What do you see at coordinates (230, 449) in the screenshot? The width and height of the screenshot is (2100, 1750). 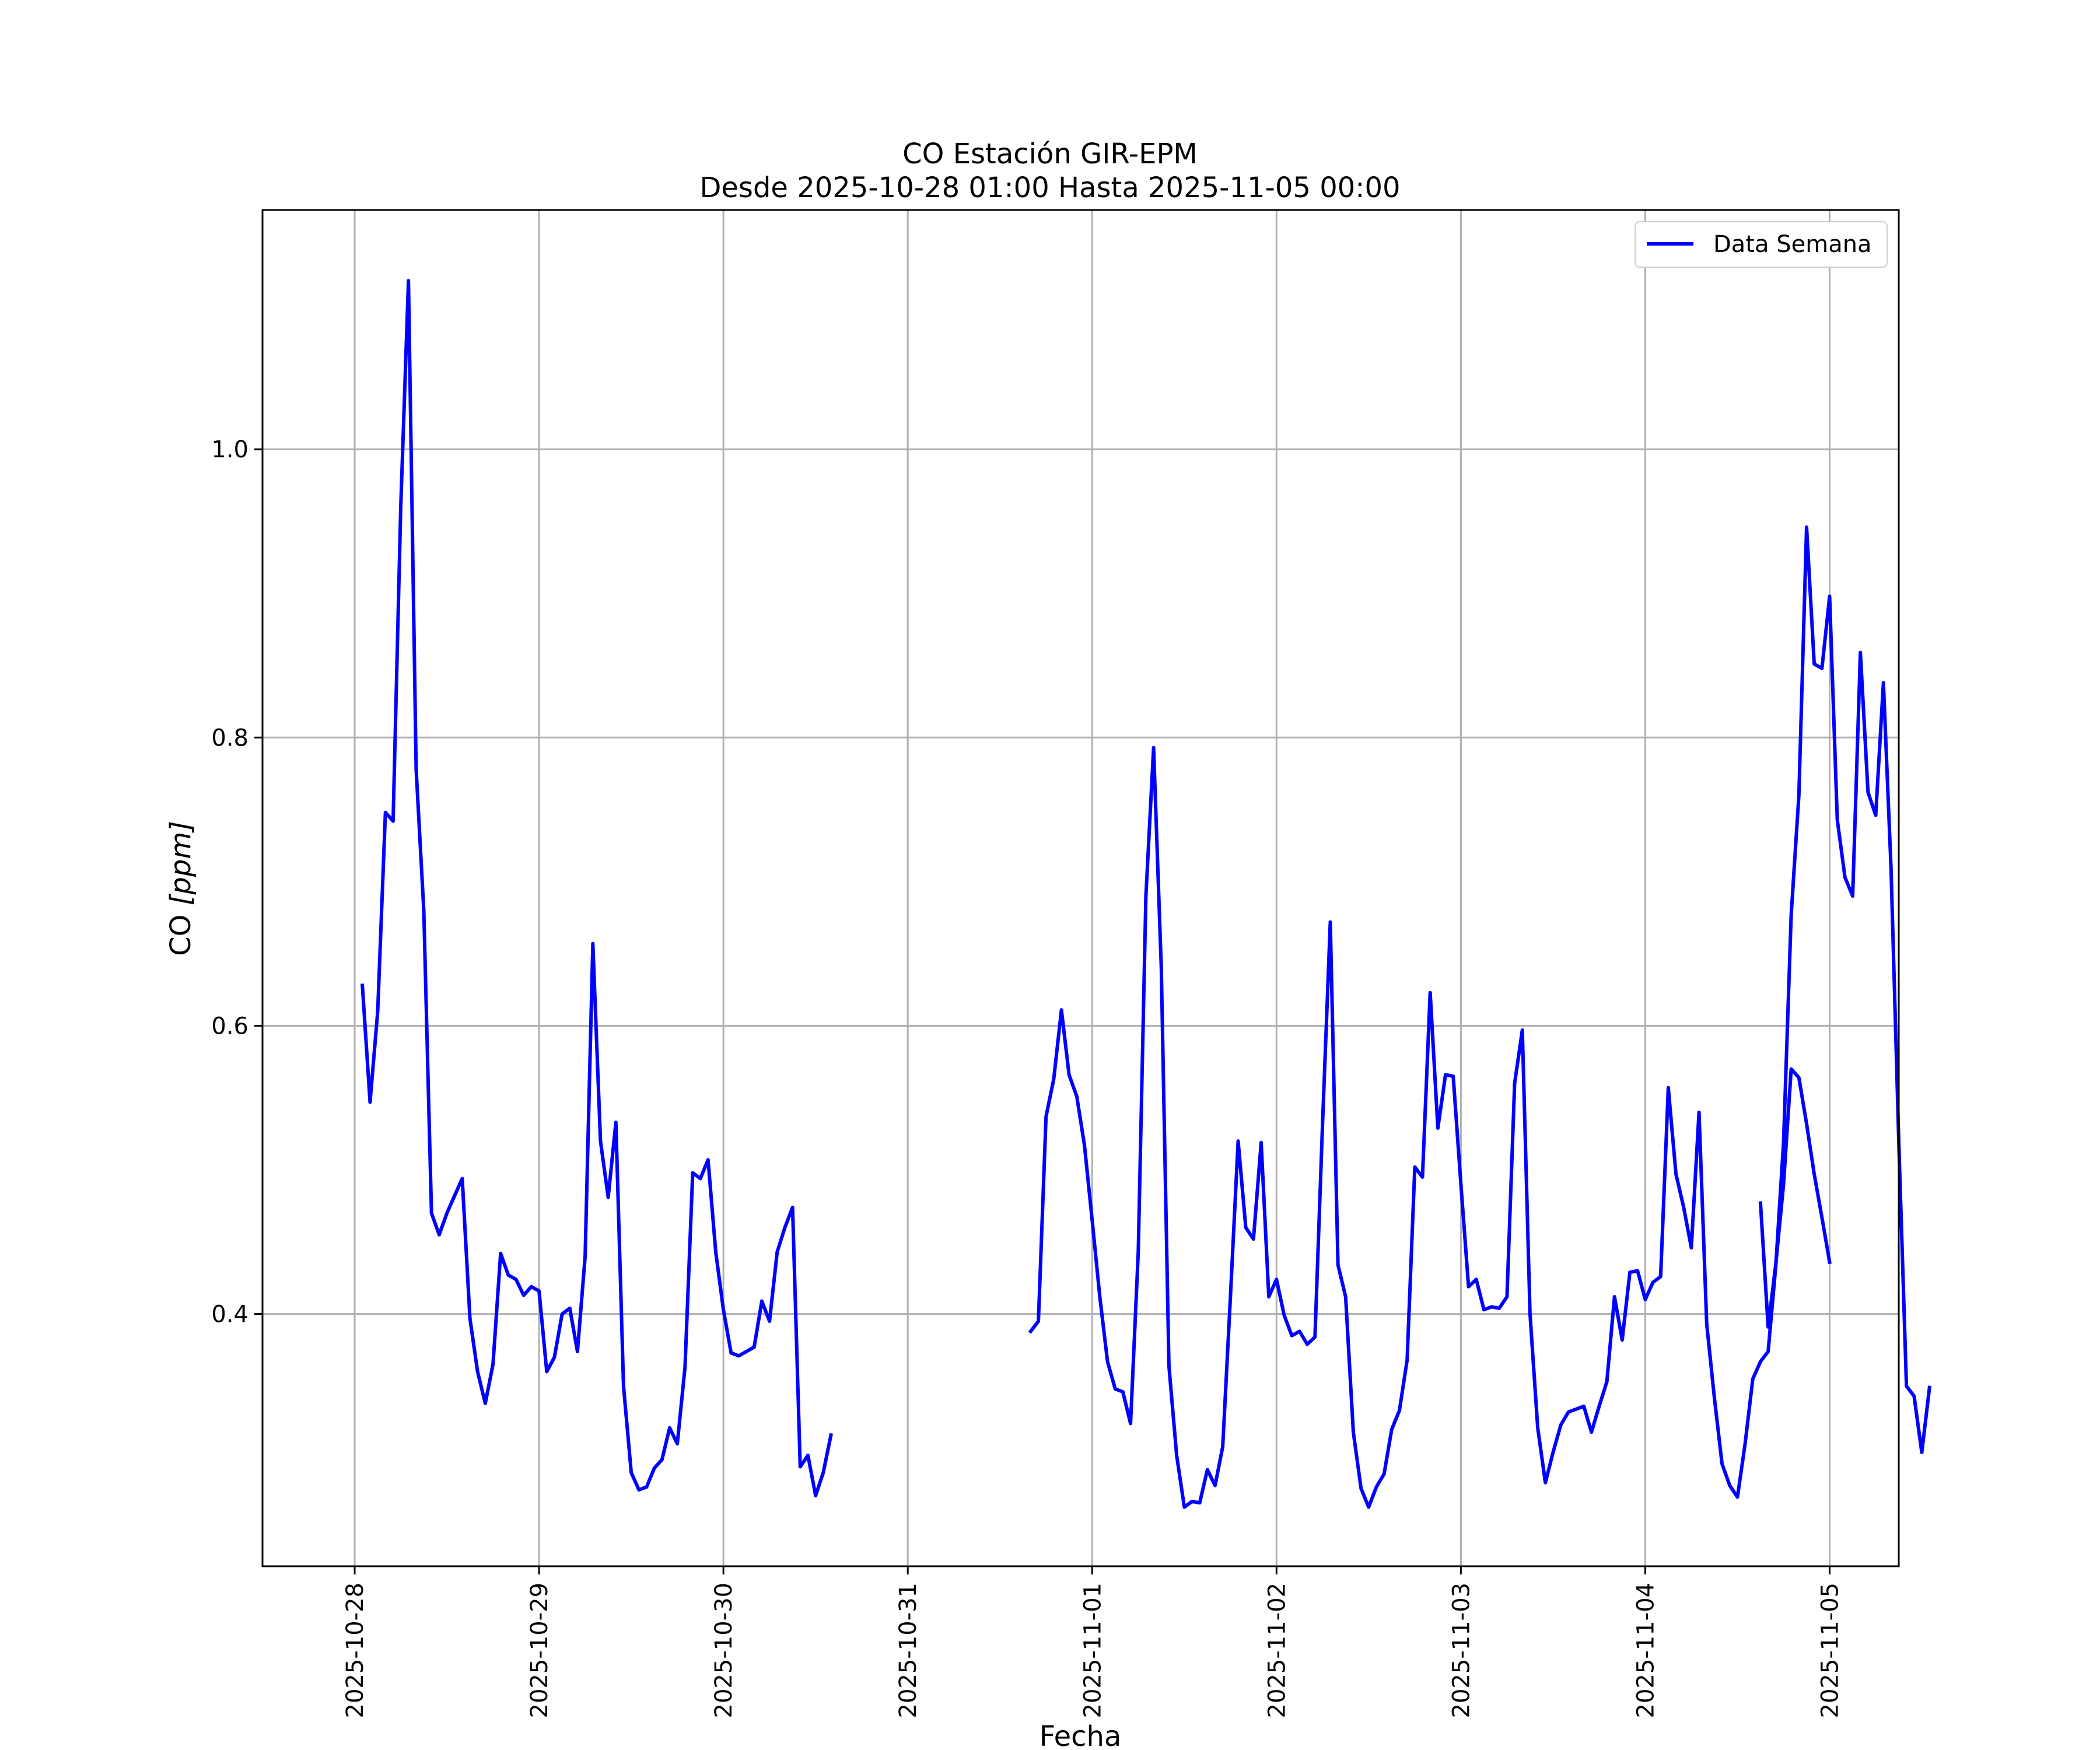 I see `y-tick-label: 1.0` at bounding box center [230, 449].